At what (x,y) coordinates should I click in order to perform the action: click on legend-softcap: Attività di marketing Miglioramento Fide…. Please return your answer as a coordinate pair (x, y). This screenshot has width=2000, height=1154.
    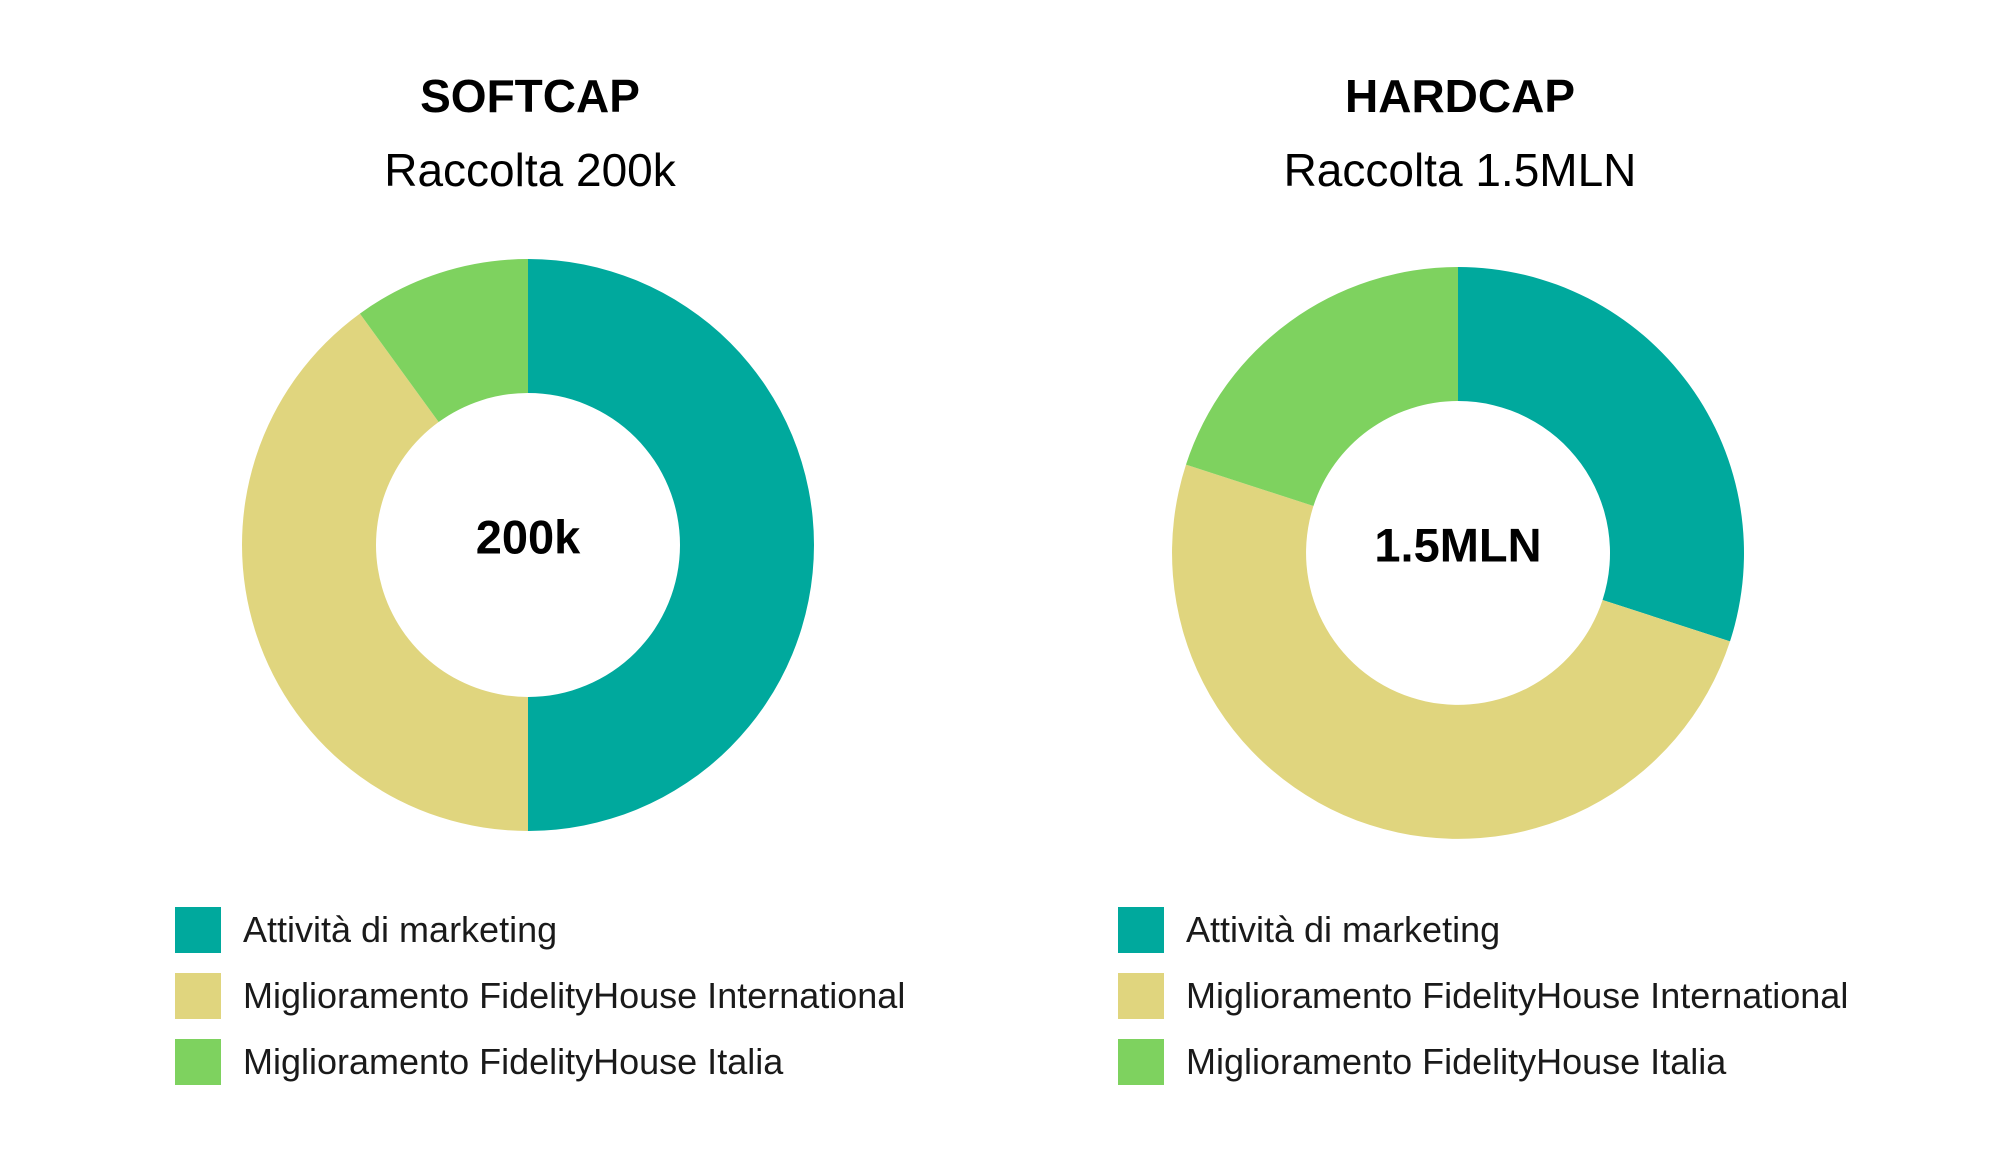
    Looking at the image, I should click on (540, 1005).